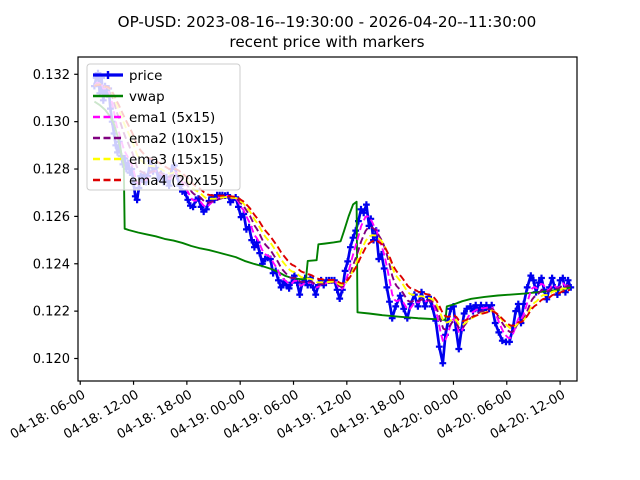 Image resolution: width=640 pixels, height=480 pixels. I want to click on y-tick-label: 0.124, so click(51, 264).